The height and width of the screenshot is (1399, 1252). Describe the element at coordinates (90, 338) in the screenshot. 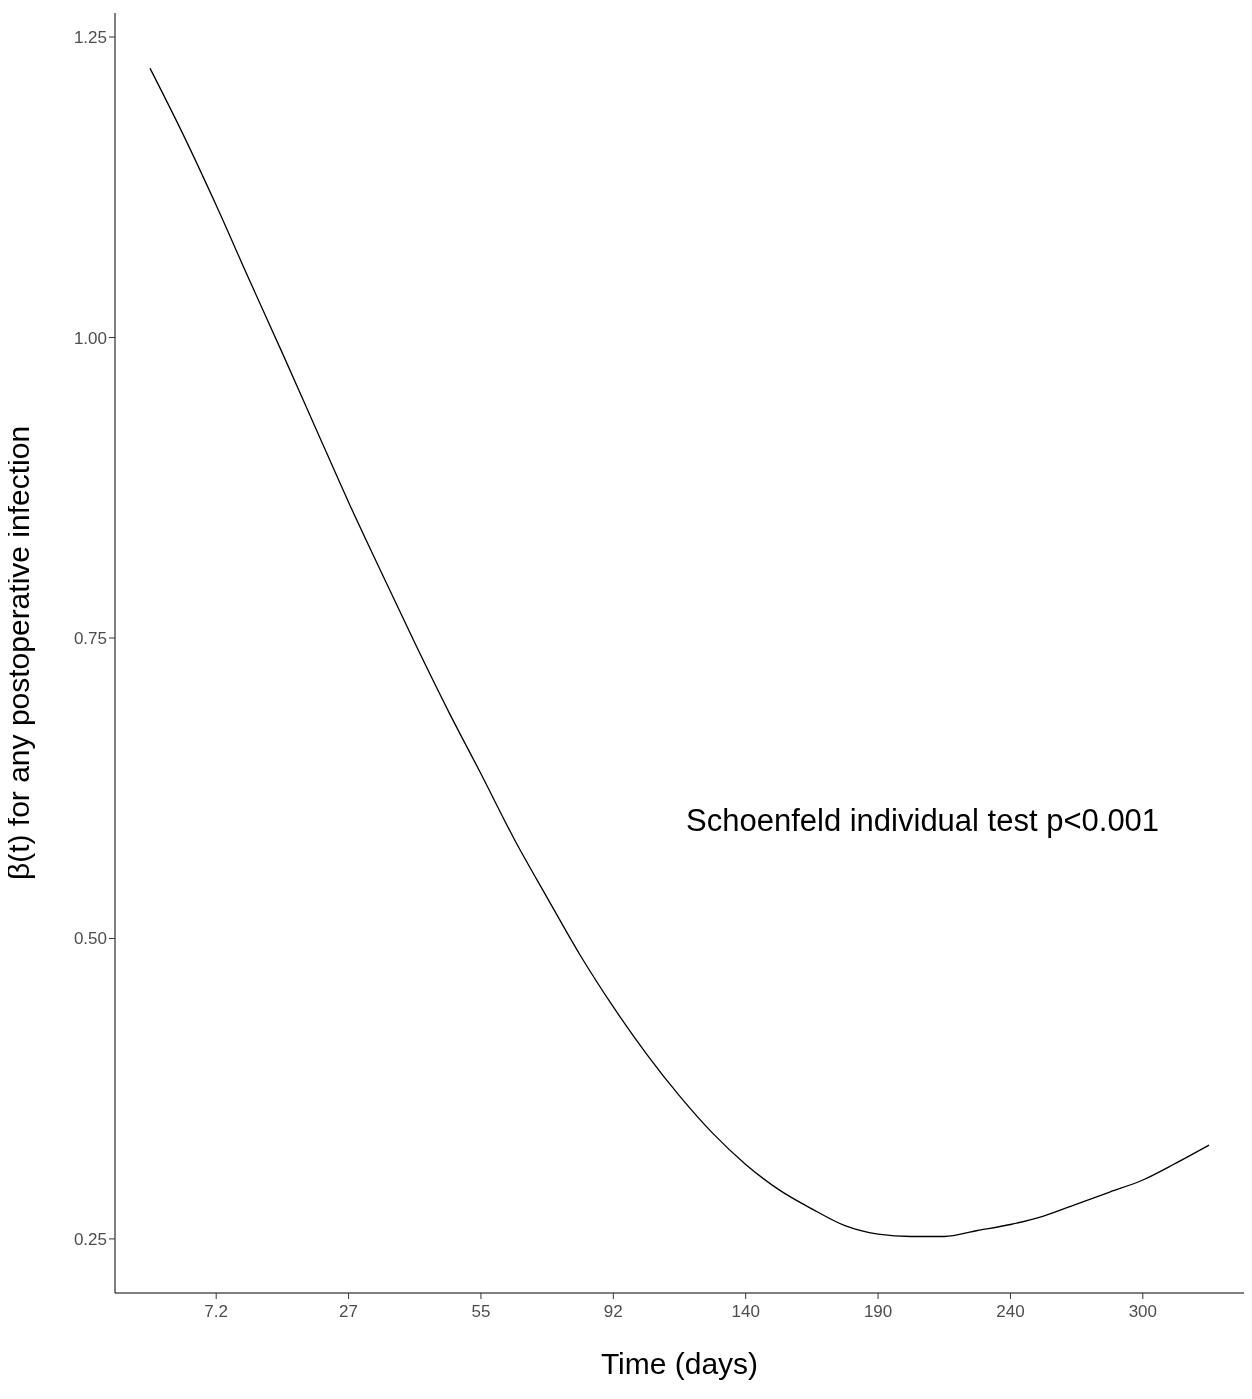

I see `y-tick-label: 1.00` at that location.